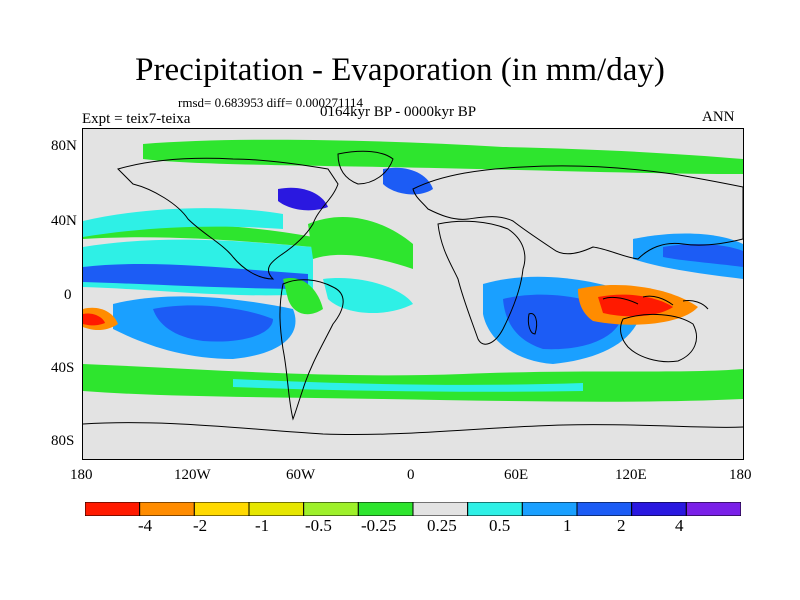 The width and height of the screenshot is (800, 600). I want to click on north-america-coast, so click(228, 218).